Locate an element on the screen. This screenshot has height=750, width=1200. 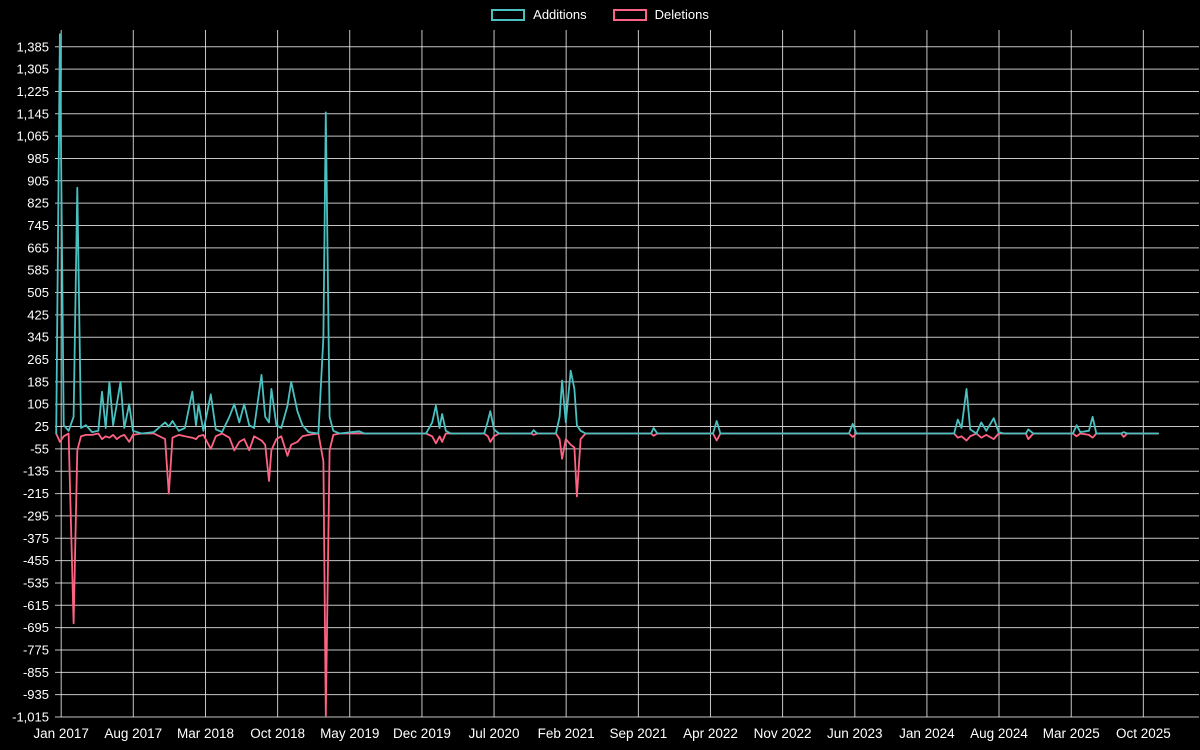
x-axis-tick-label: Oct 2018 is located at coordinates (277, 733).